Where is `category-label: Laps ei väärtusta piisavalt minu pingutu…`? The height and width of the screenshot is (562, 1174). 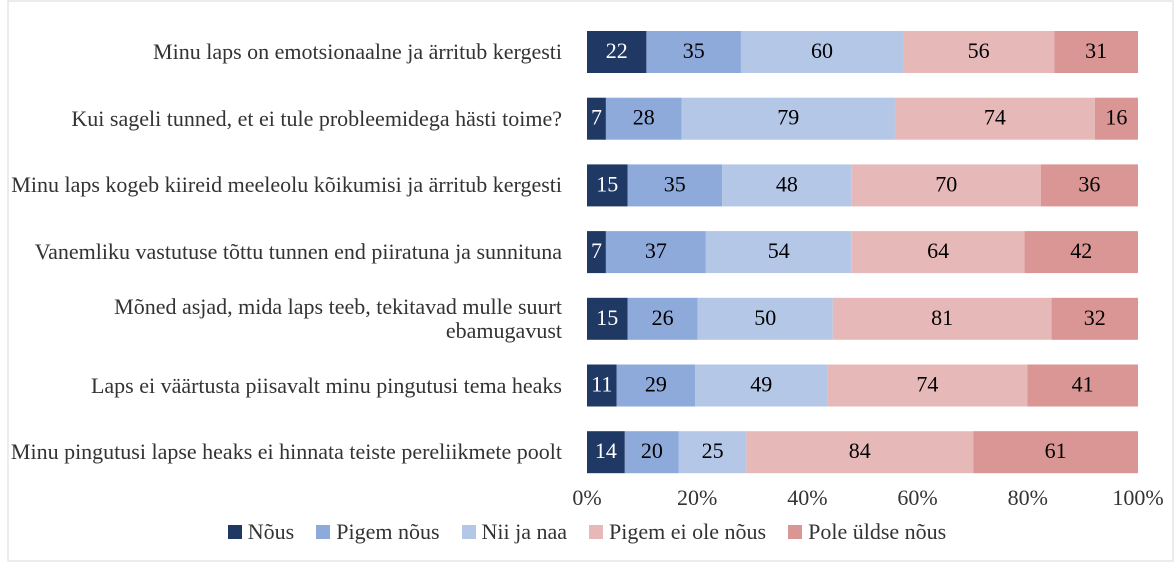 category-label: Laps ei väärtusta piisavalt minu pingutu… is located at coordinates (326, 385).